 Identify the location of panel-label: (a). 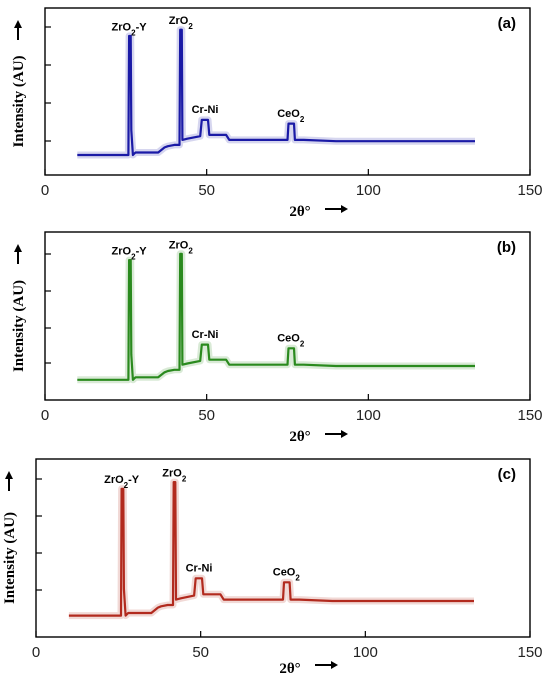
(507, 23).